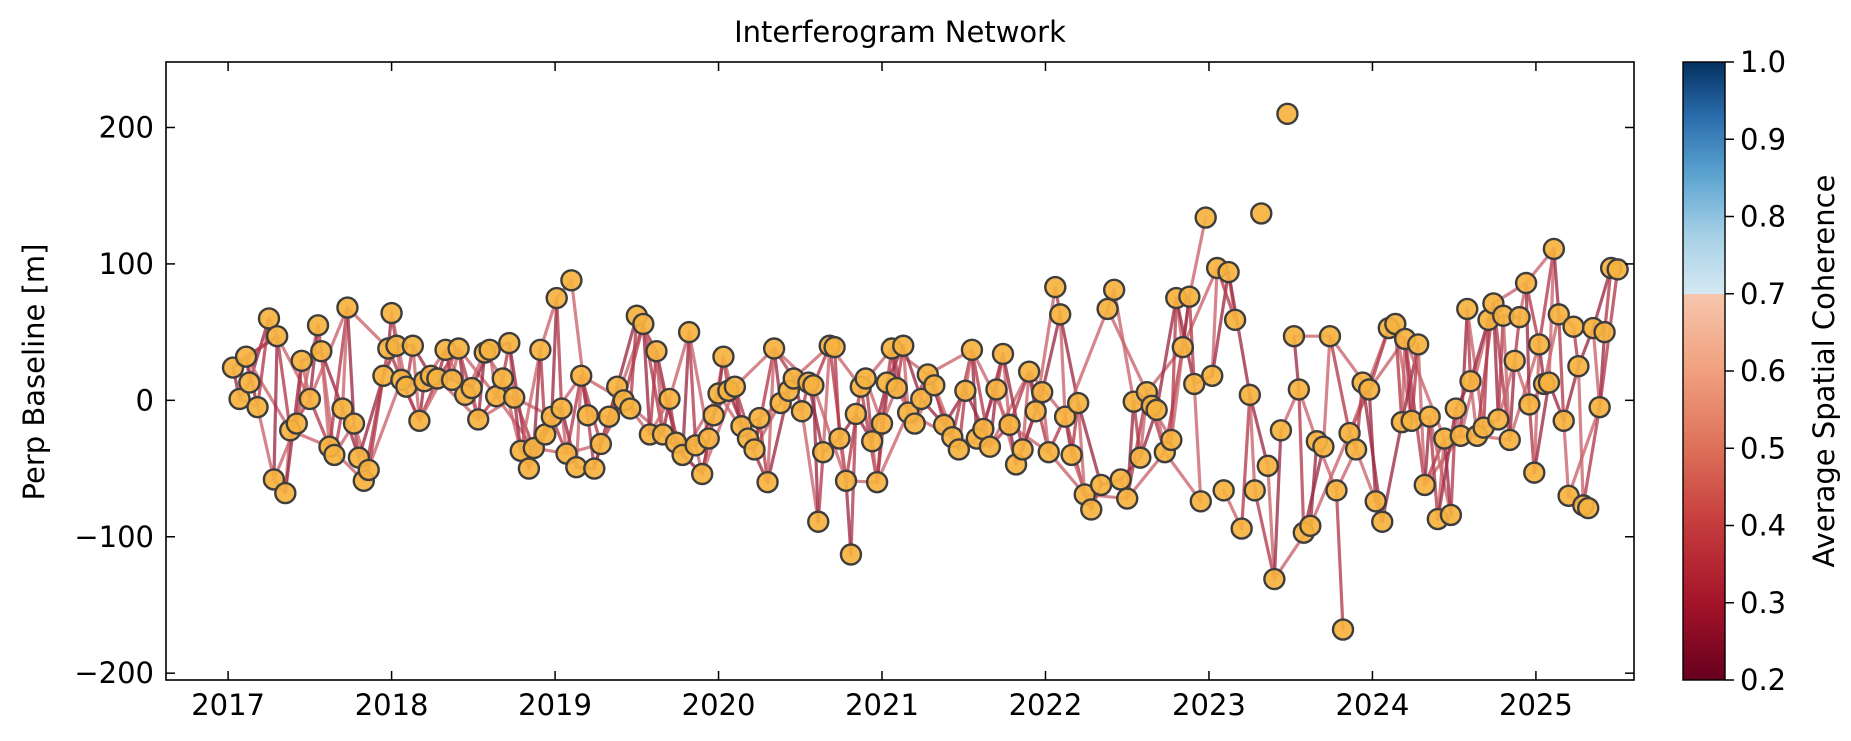  What do you see at coordinates (1763, 371) in the screenshot?
I see `colorbar-tick-label: 0.6` at bounding box center [1763, 371].